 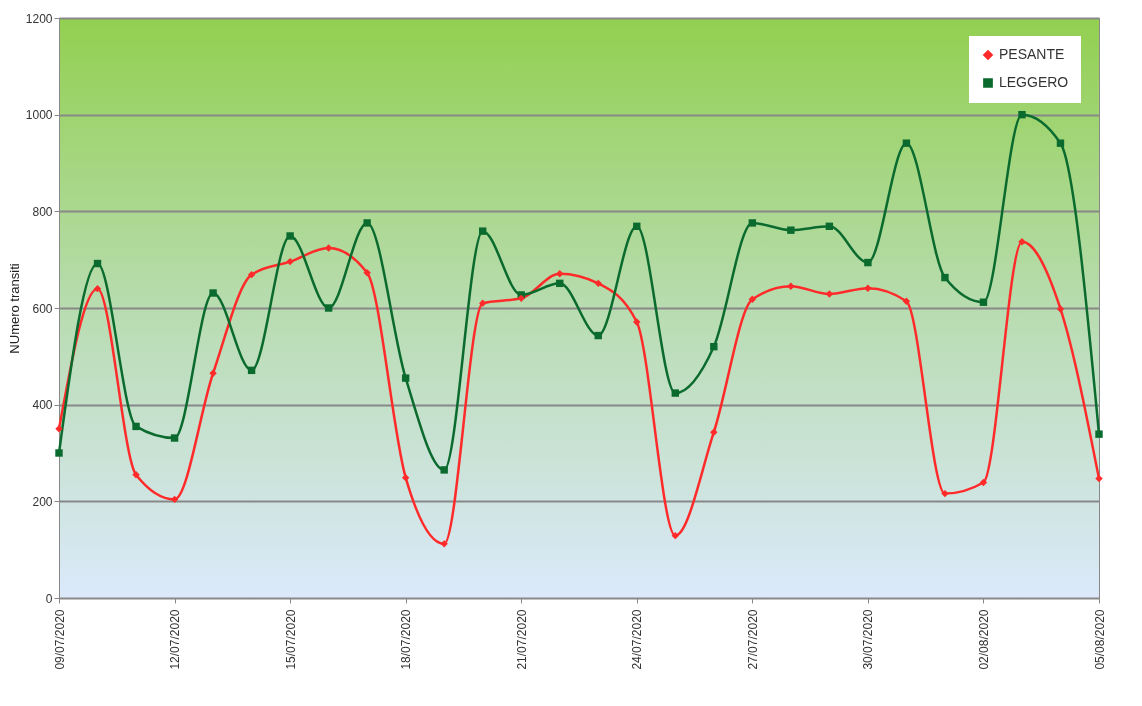 What do you see at coordinates (521, 639) in the screenshot?
I see `x-tick-label: 21/07/2020` at bounding box center [521, 639].